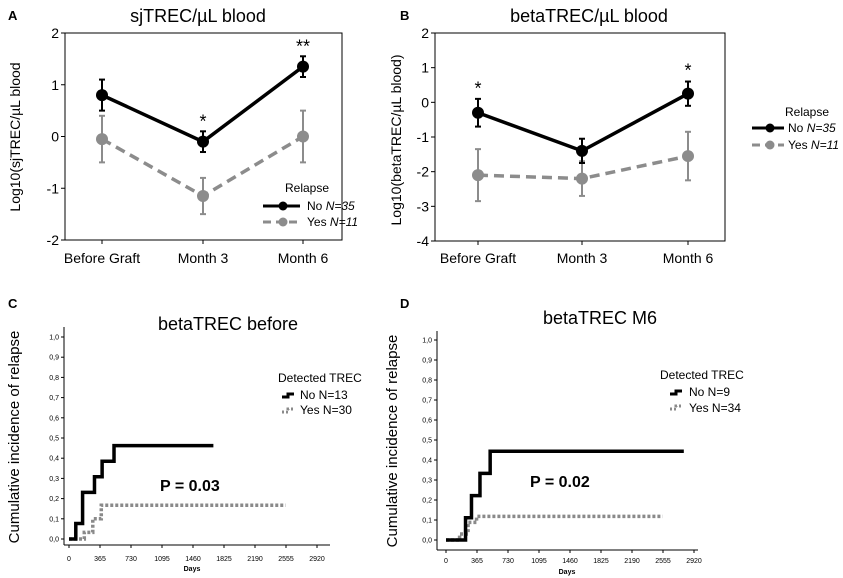  Describe the element at coordinates (188, 145) in the screenshot. I see `panel-a-axis-ticks: -2 -1 0 1 2 Before Graft Month 3 Month 6` at that location.